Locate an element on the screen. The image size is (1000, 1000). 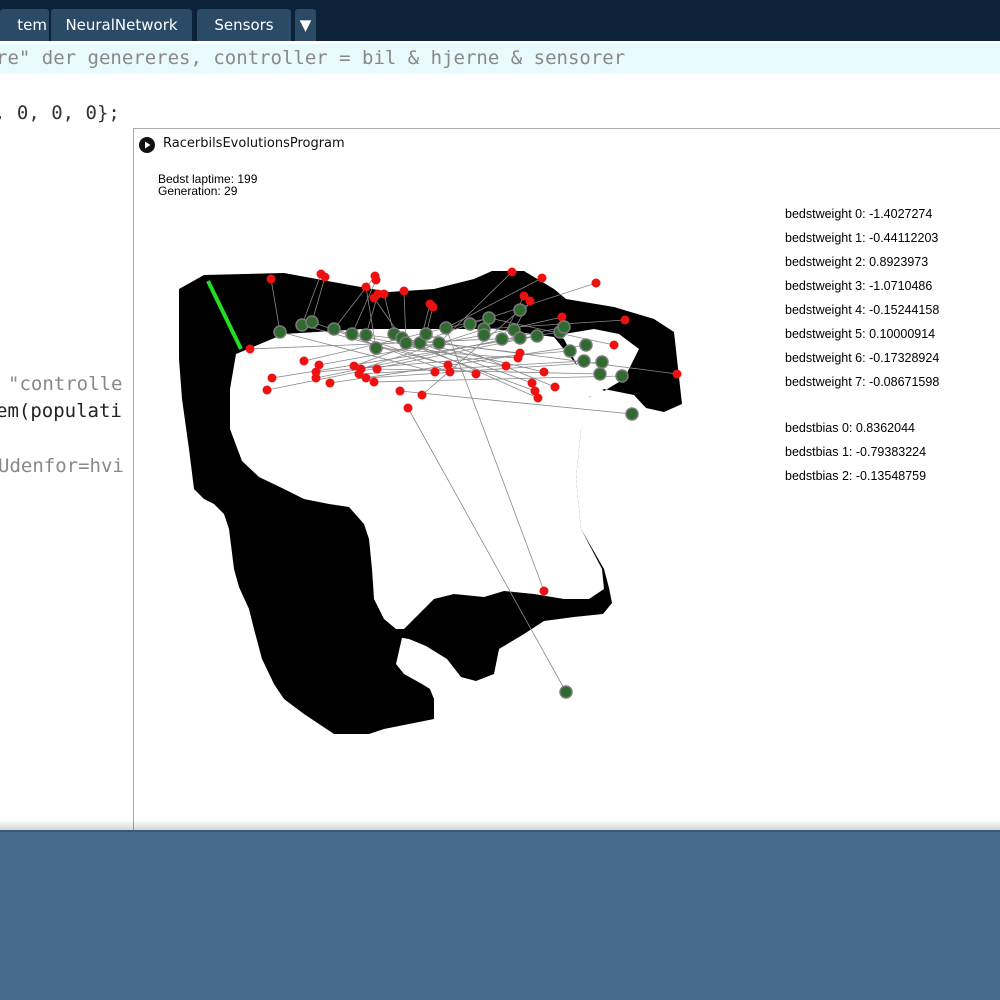
best-bias-2: bedstbias 2: -0.13548759 is located at coordinates (856, 476).